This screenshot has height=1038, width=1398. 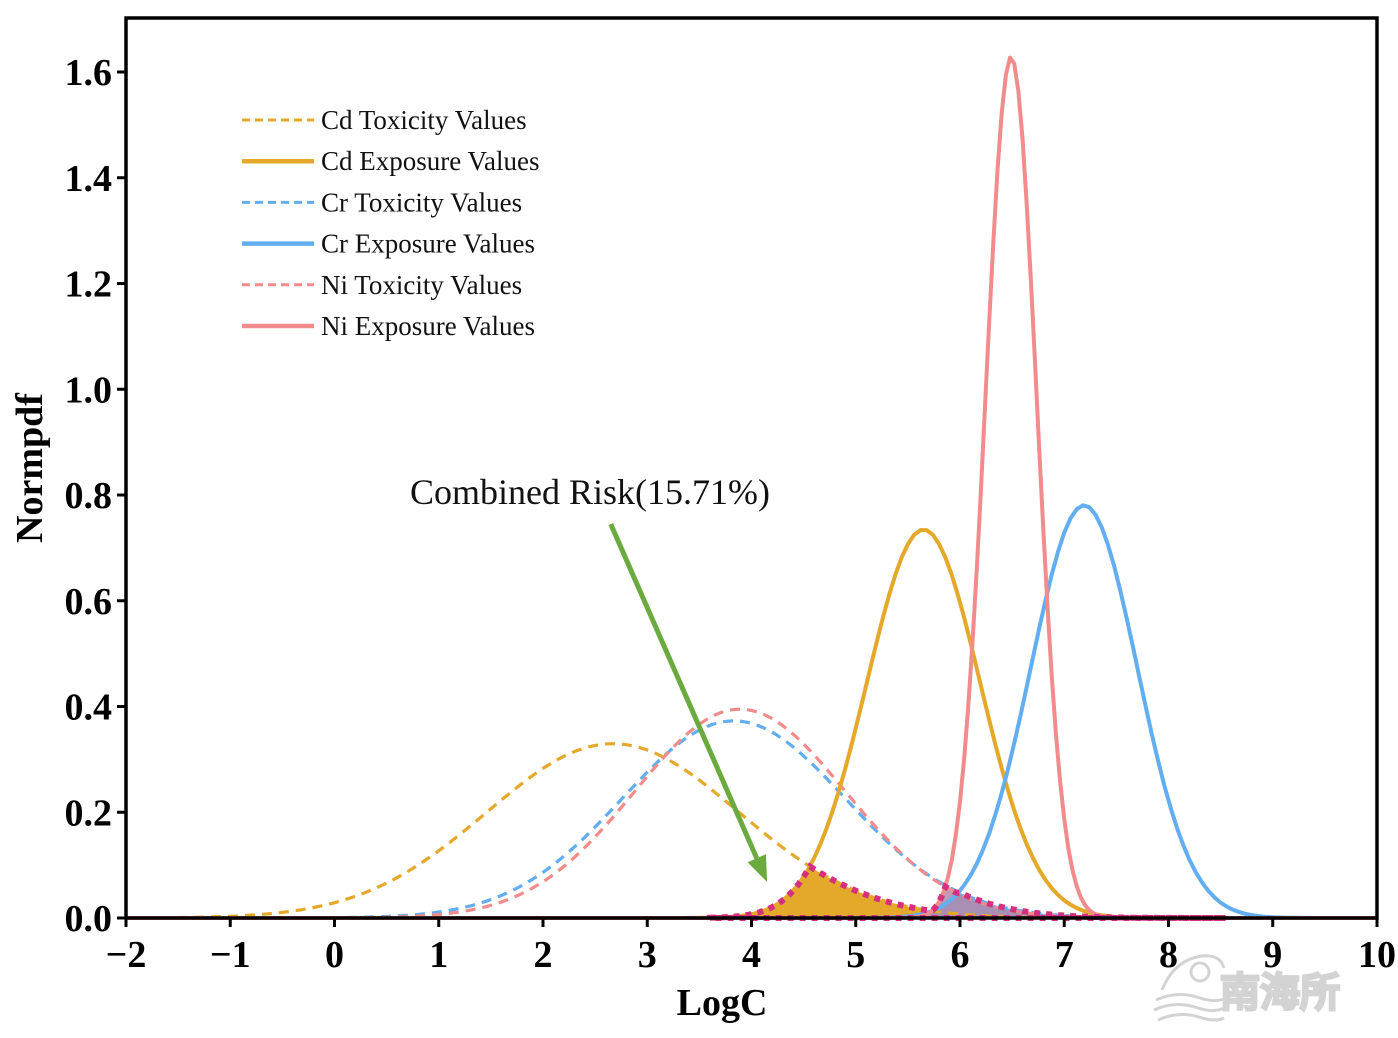 What do you see at coordinates (89, 496) in the screenshot?
I see `y-tick-label: 0.8` at bounding box center [89, 496].